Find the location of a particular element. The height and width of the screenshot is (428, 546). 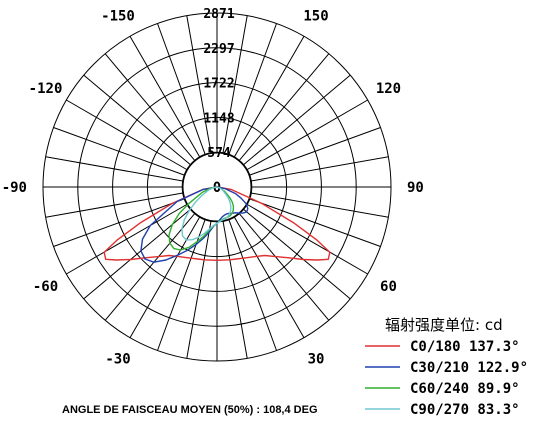

radial-tick-label: 1722 is located at coordinates (218, 84).